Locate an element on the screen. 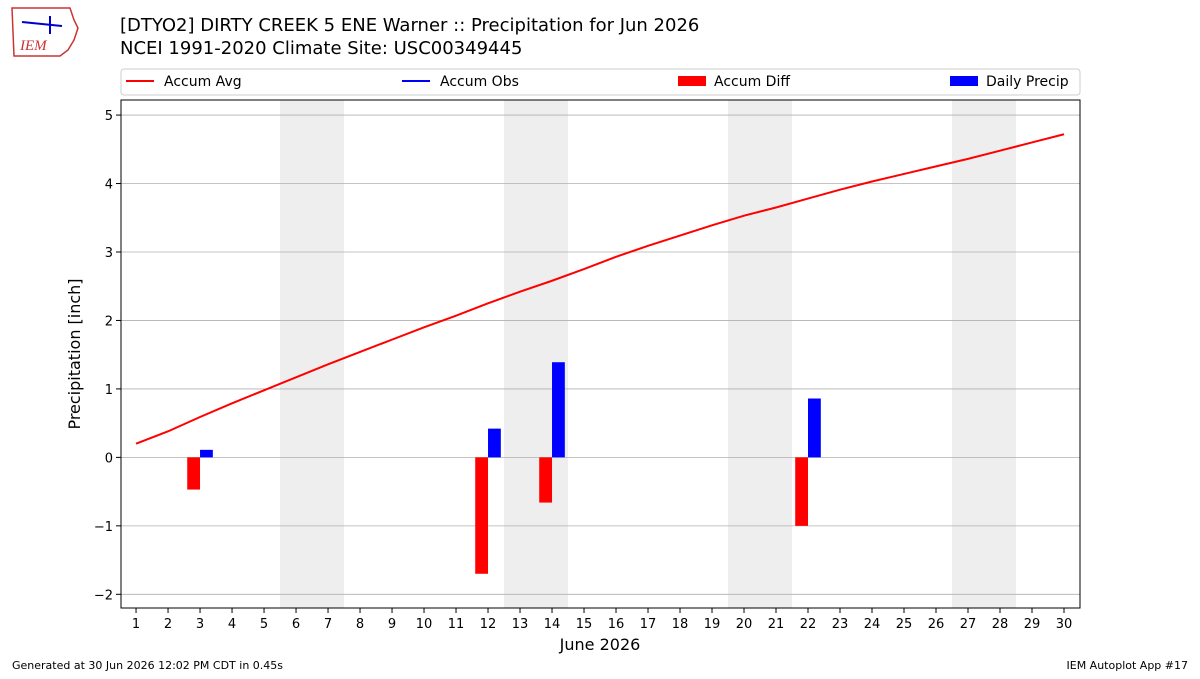 The height and width of the screenshot is (679, 1200). y-axis-label: Precipitation [inch] is located at coordinates (74, 353).